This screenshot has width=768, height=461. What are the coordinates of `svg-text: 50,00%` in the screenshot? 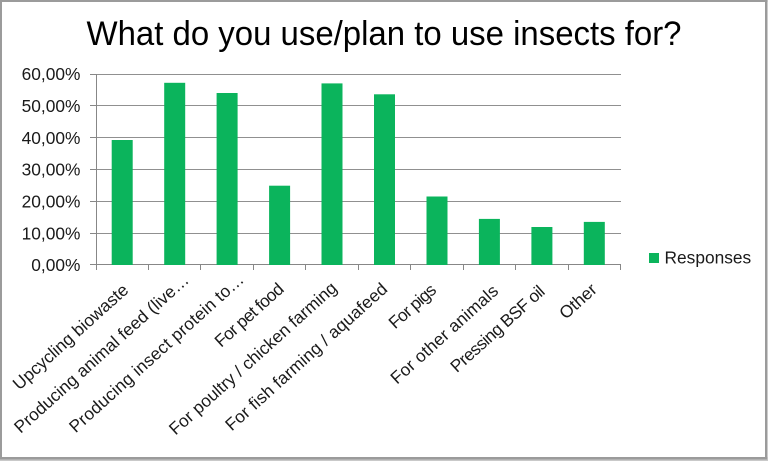 It's located at (51, 106).